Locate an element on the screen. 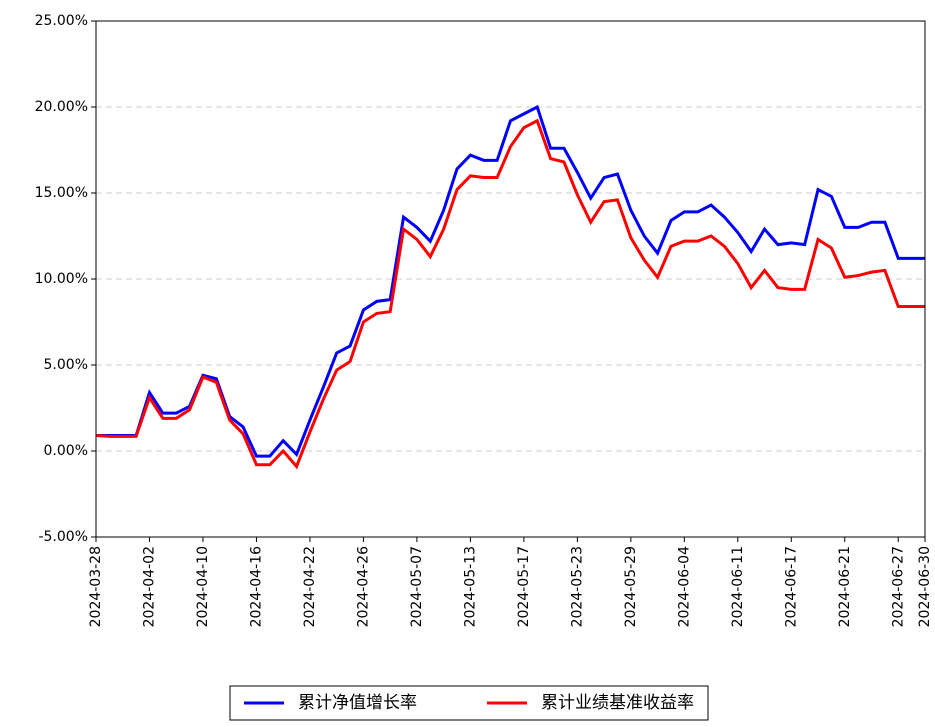 Image resolution: width=935 pixels, height=727 pixels. x-tick-label: 2024-06-17 is located at coordinates (791, 586).